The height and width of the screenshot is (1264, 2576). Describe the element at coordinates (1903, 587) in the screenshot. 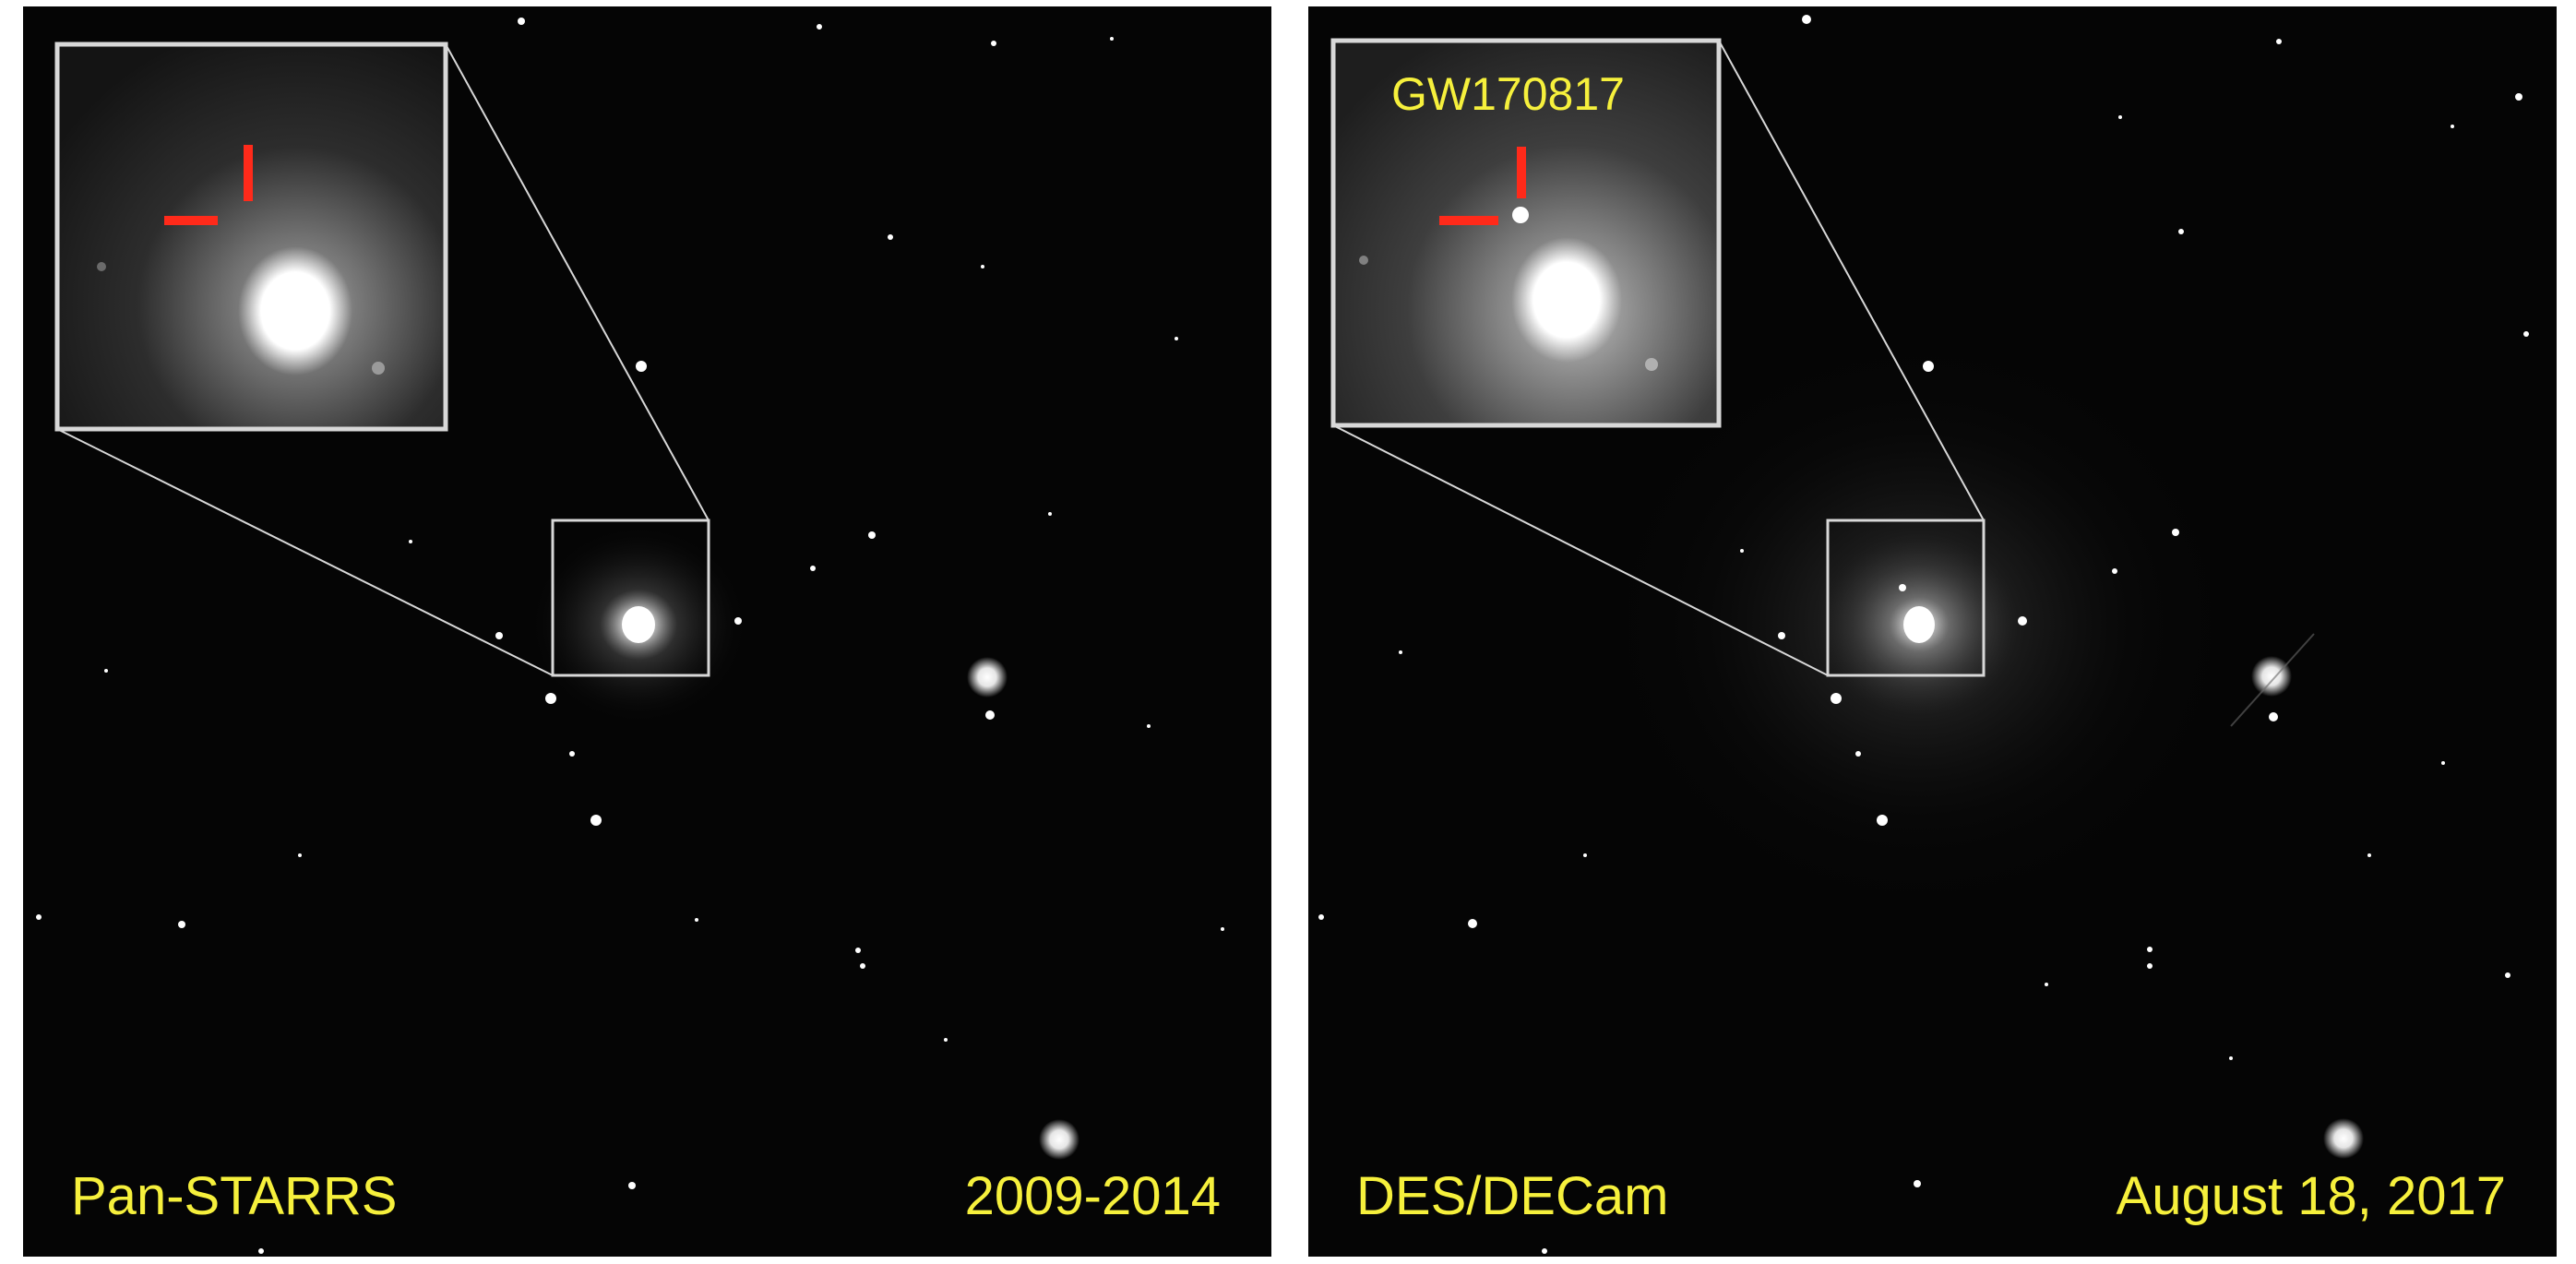

I see `transient-source` at that location.